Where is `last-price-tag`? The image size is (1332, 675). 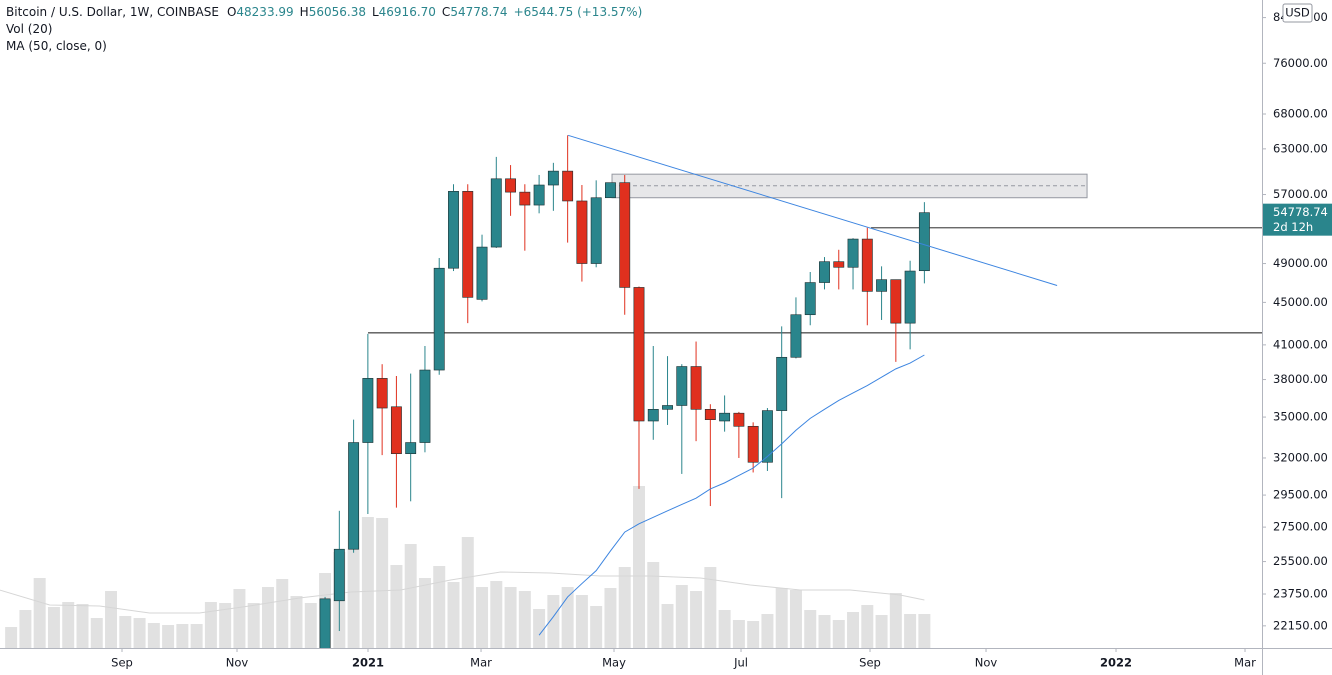
last-price-tag is located at coordinates (1297, 219).